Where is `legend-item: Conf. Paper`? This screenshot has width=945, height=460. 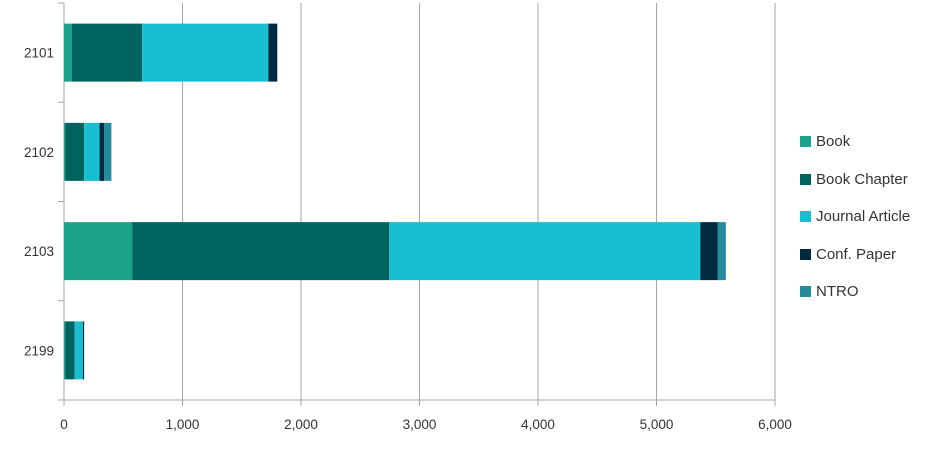
legend-item: Conf. Paper is located at coordinates (855, 254).